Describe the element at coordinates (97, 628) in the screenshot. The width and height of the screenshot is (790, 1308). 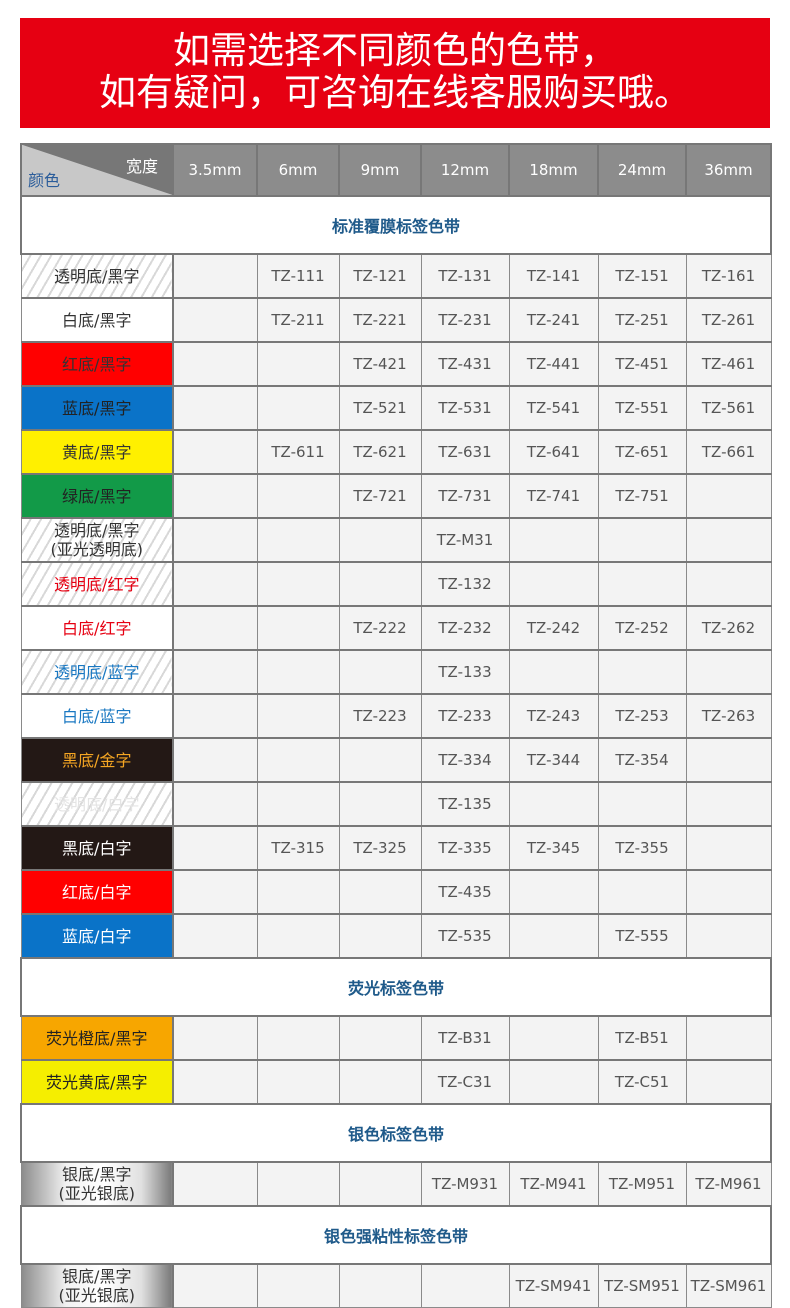
I see `color-label-cell: 白底/红字` at that location.